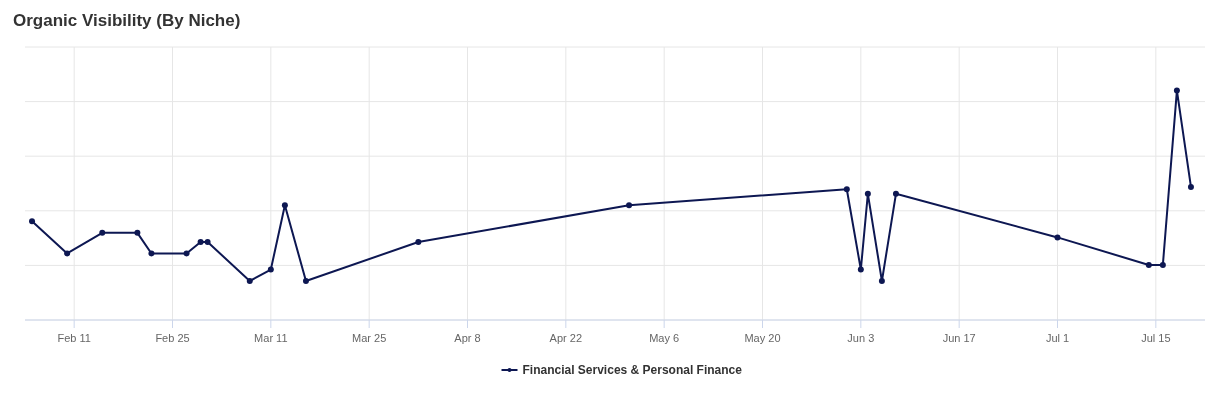 This screenshot has width=1223, height=394. What do you see at coordinates (861, 338) in the screenshot?
I see `x-tick-label: Jun 3` at bounding box center [861, 338].